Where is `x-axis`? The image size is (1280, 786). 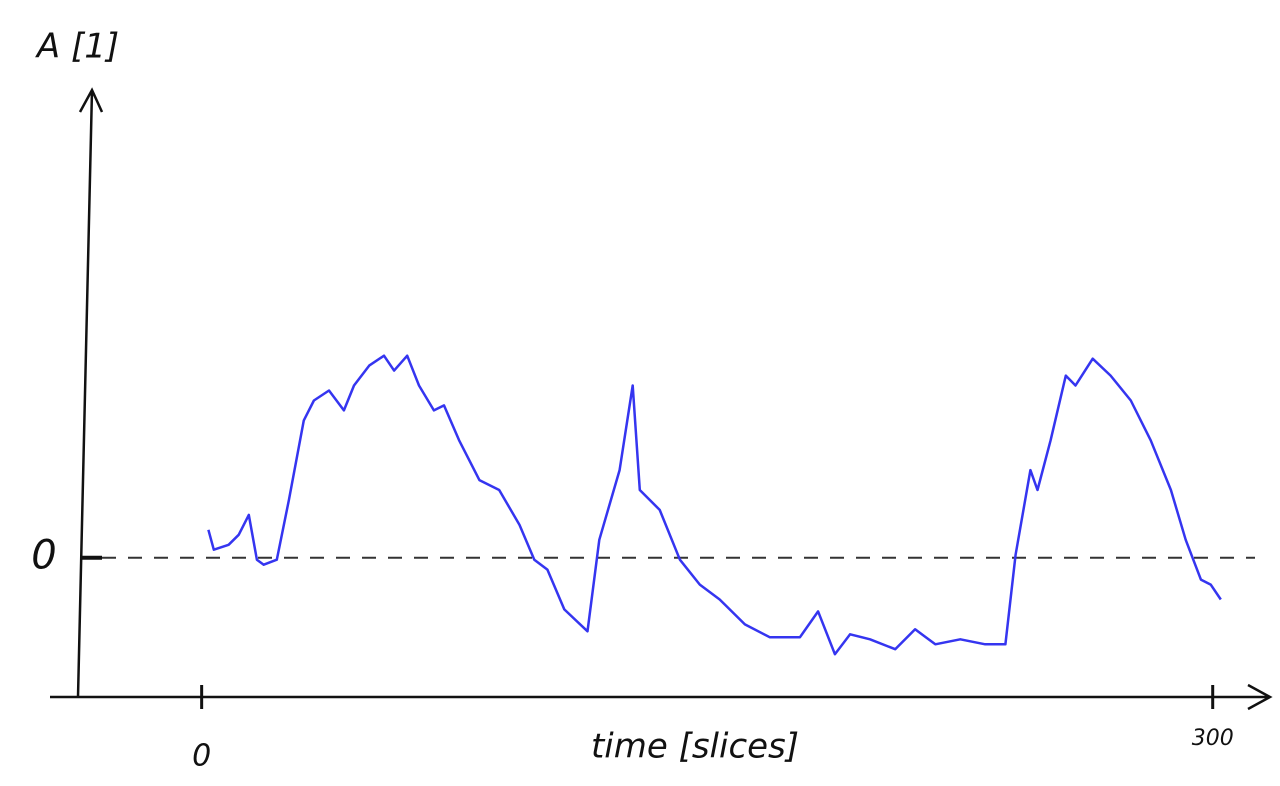 x-axis is located at coordinates (661, 697).